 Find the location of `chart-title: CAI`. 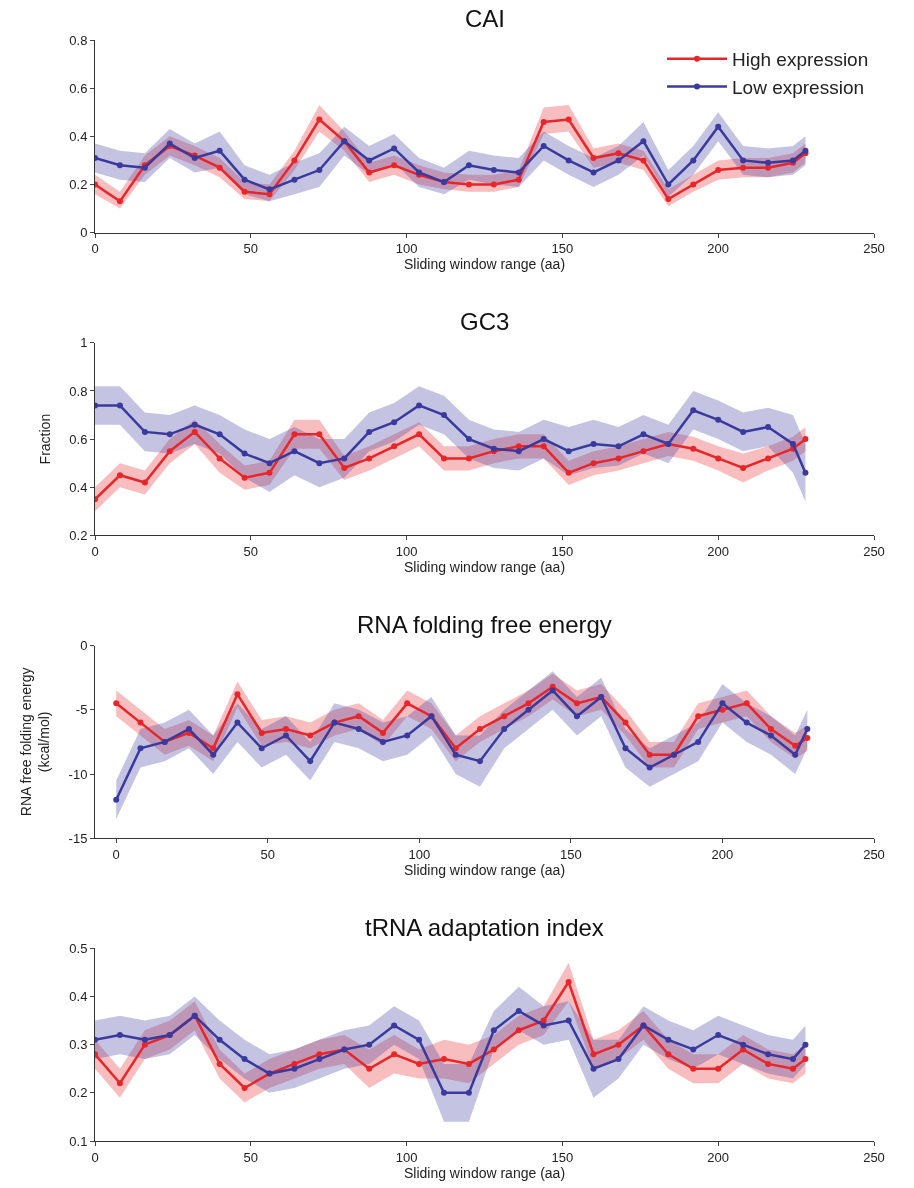

chart-title: CAI is located at coordinates (485, 18).